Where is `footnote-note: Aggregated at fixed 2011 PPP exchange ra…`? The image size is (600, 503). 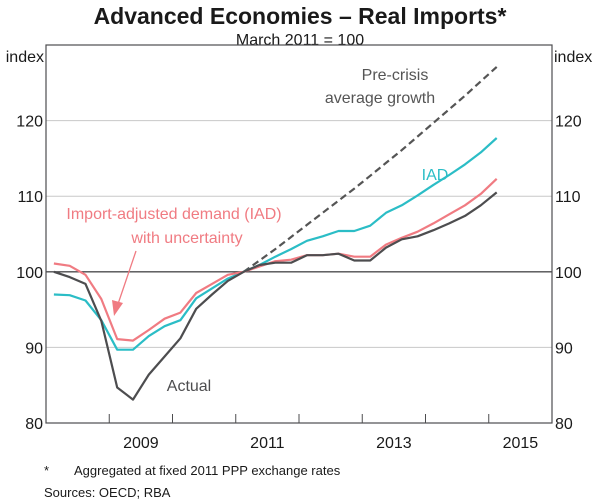
footnote-note: Aggregated at fixed 2011 PPP exchange ra… is located at coordinates (207, 470).